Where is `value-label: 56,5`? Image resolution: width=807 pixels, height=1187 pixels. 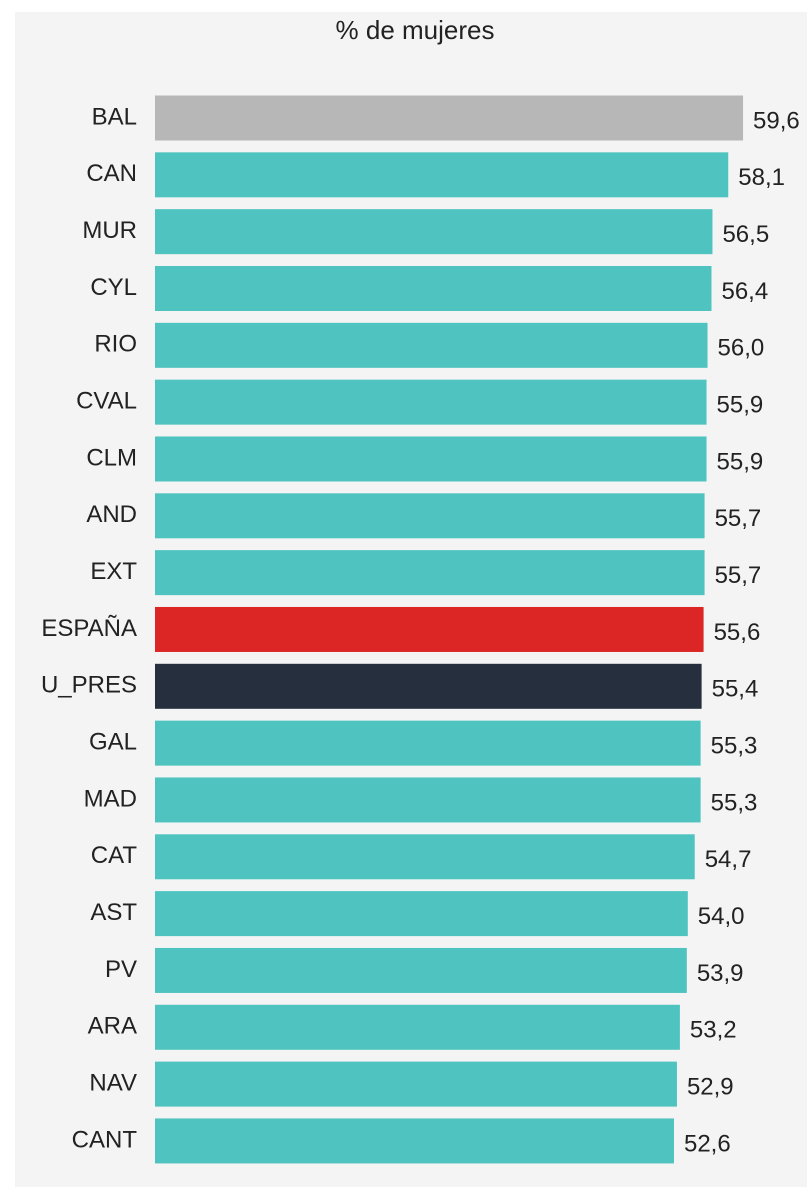
value-label: 56,5 is located at coordinates (745, 234).